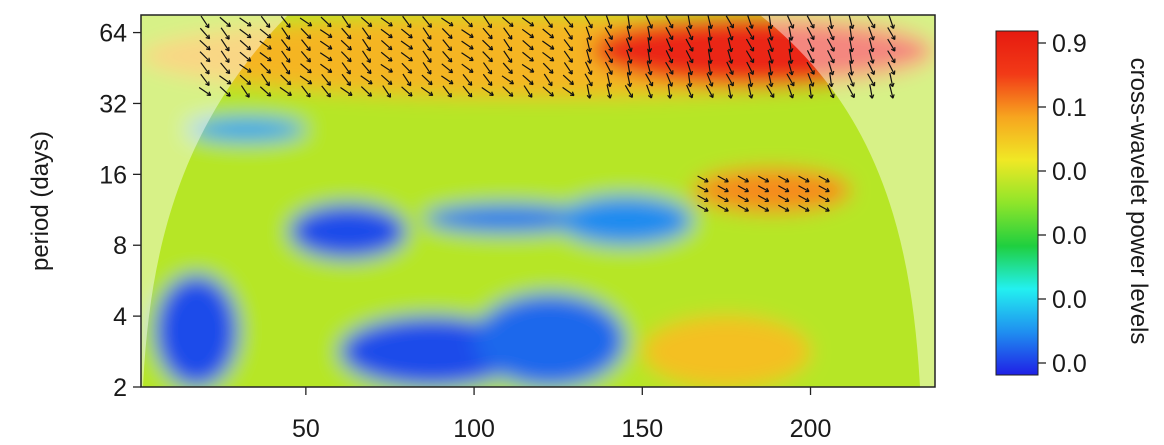 Image resolution: width=1164 pixels, height=445 pixels. Describe the element at coordinates (1069, 108) in the screenshot. I see `colorbar-level-label: 0.1` at that location.